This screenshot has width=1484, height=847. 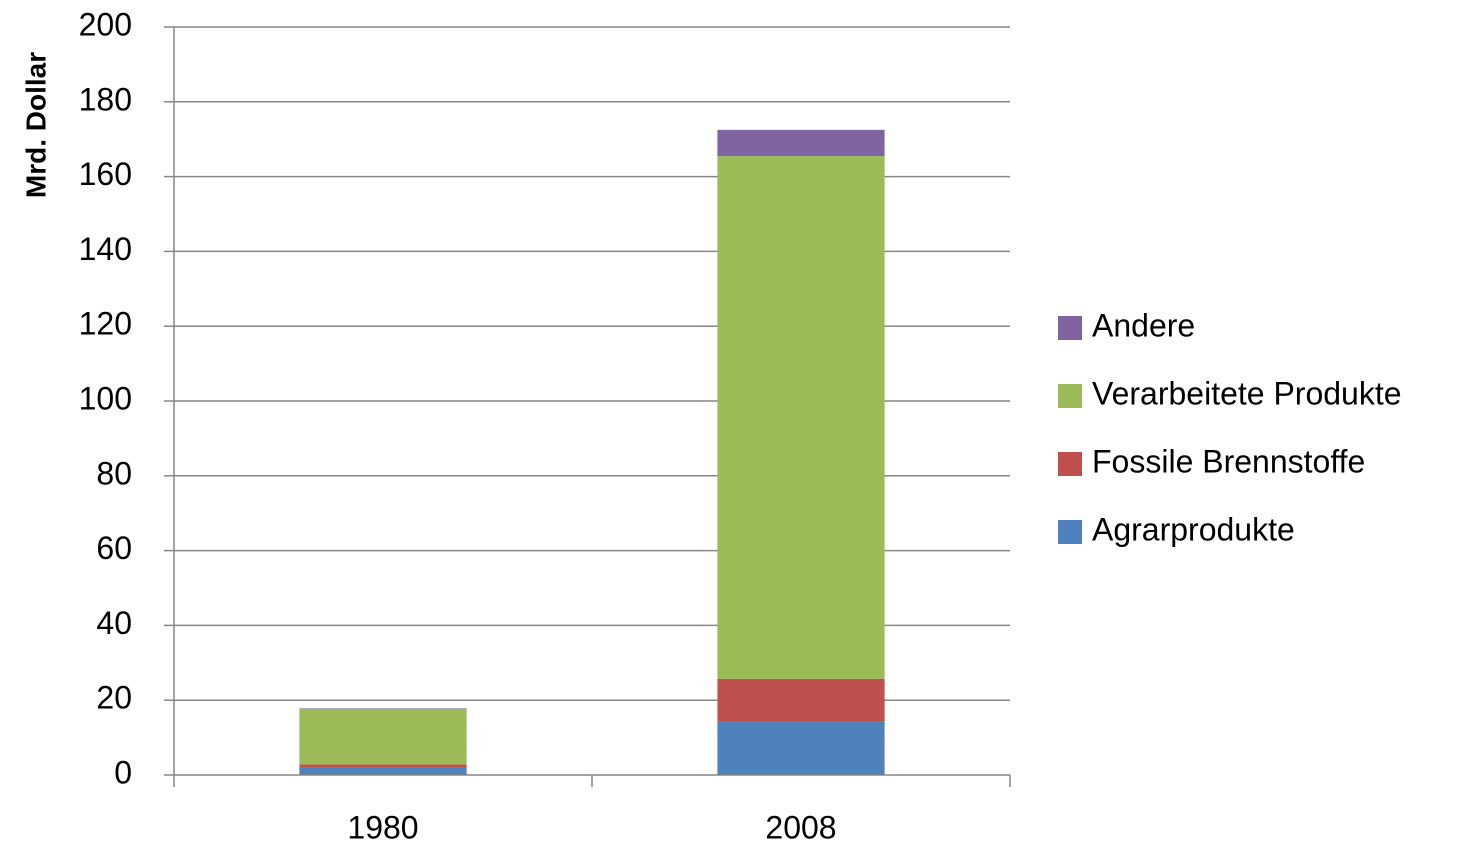 What do you see at coordinates (1143, 325) in the screenshot?
I see `legend-label: Andere` at bounding box center [1143, 325].